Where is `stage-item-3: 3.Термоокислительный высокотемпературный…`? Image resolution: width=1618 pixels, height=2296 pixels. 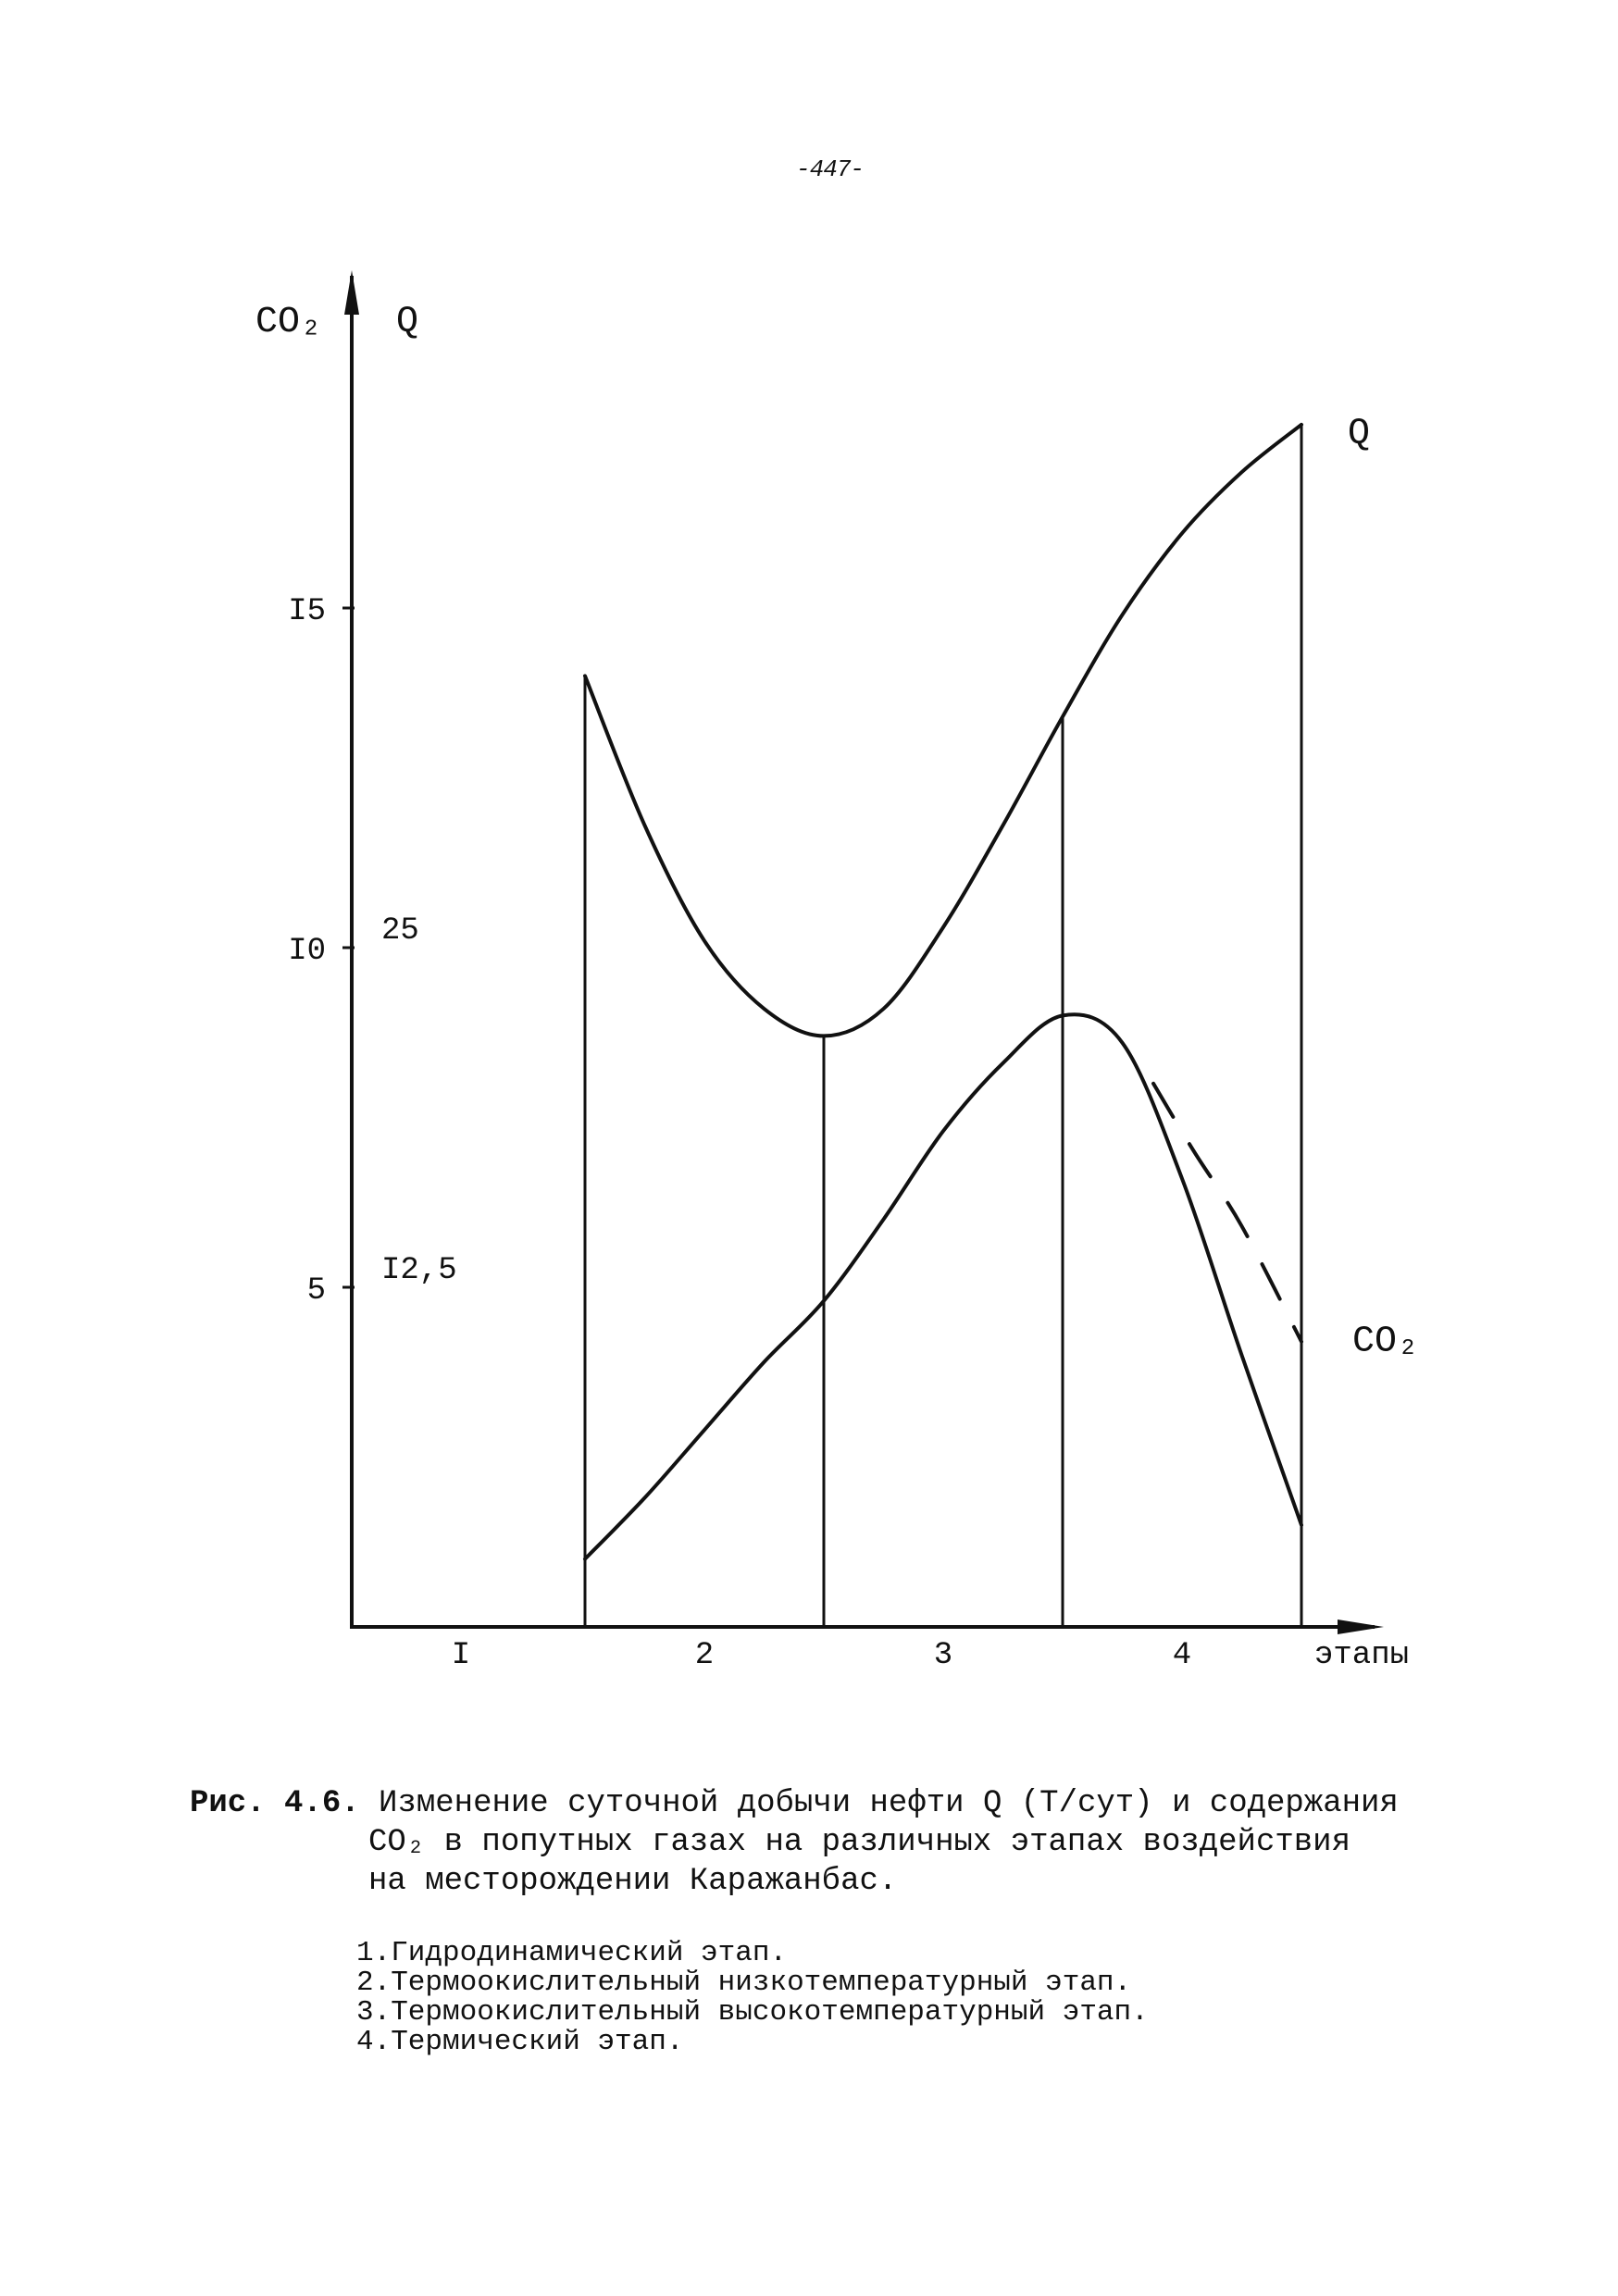 stage-item-3: 3.Термоокислительный высокотемпературный… is located at coordinates (752, 2013).